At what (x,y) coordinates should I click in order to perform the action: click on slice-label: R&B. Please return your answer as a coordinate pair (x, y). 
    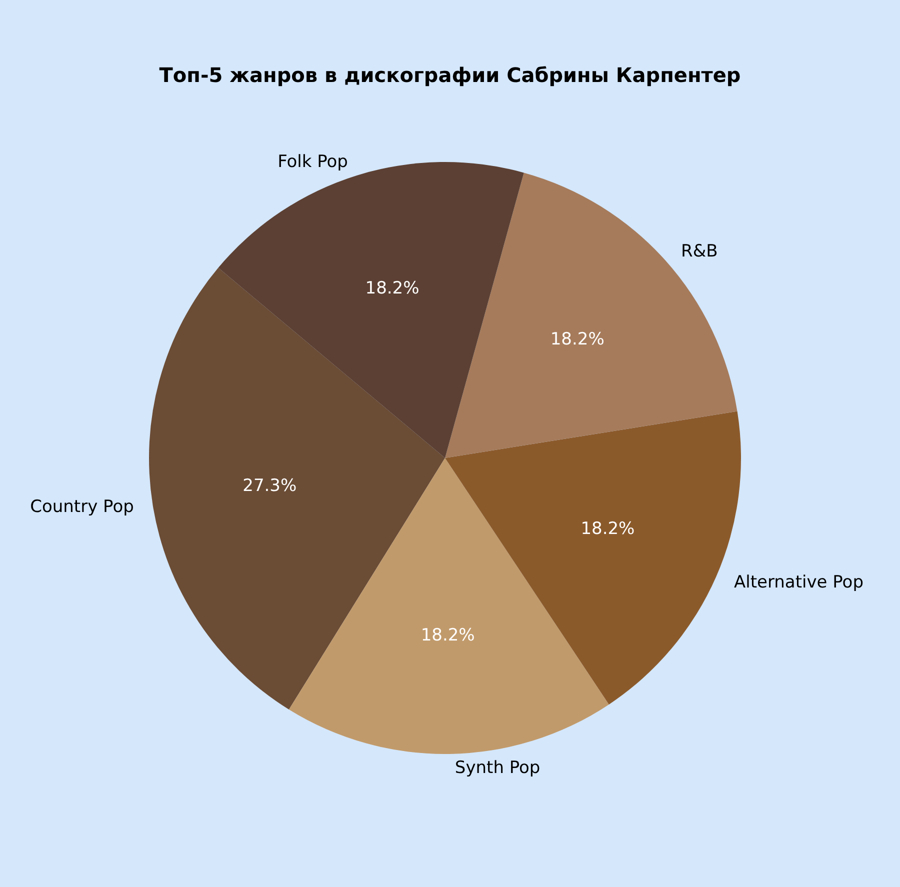
    Looking at the image, I should click on (699, 251).